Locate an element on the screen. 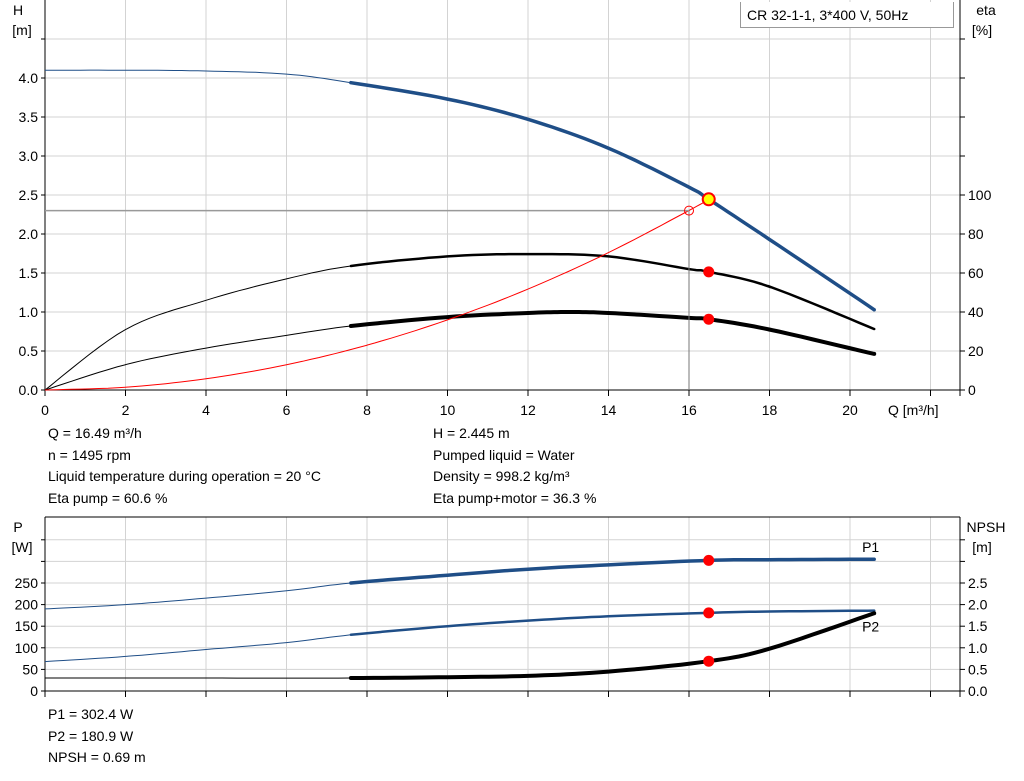 The width and height of the screenshot is (1024, 781). head-chart-x-tick-label: 4 is located at coordinates (206, 410).